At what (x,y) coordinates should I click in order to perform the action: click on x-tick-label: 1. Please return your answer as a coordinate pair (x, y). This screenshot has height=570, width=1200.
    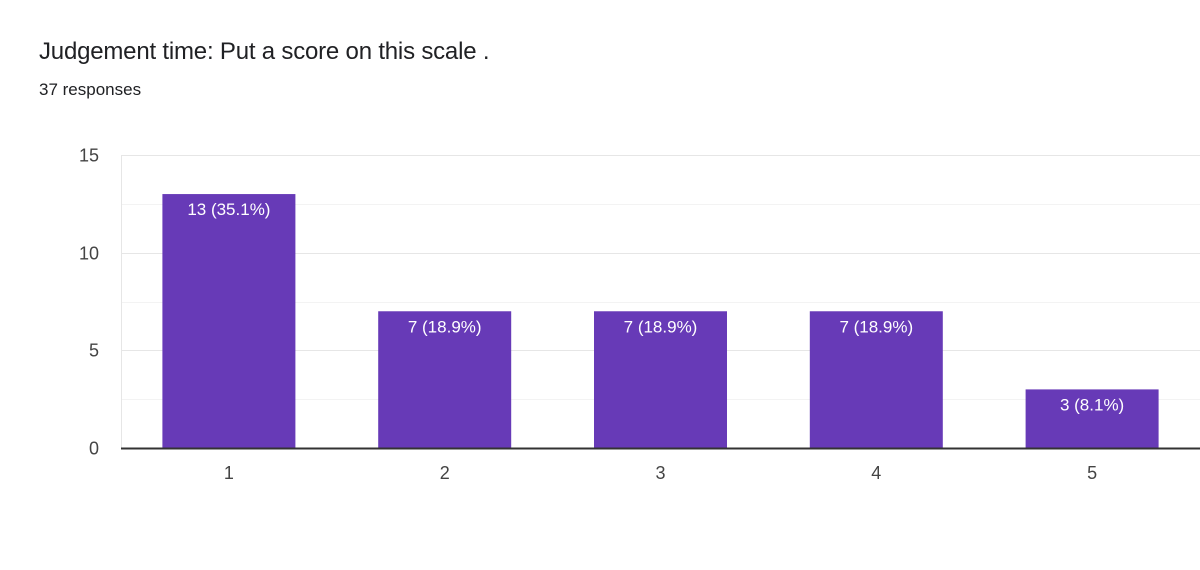
    Looking at the image, I should click on (229, 473).